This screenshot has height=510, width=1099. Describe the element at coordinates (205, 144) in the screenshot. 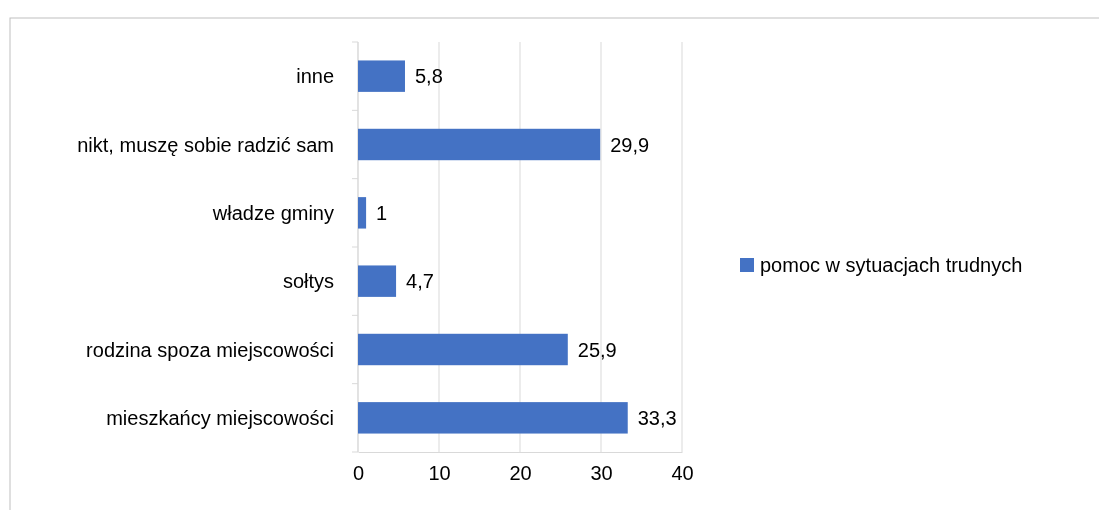

I see `y-tick-label: nikt, muszę sobie radzić sam` at that location.